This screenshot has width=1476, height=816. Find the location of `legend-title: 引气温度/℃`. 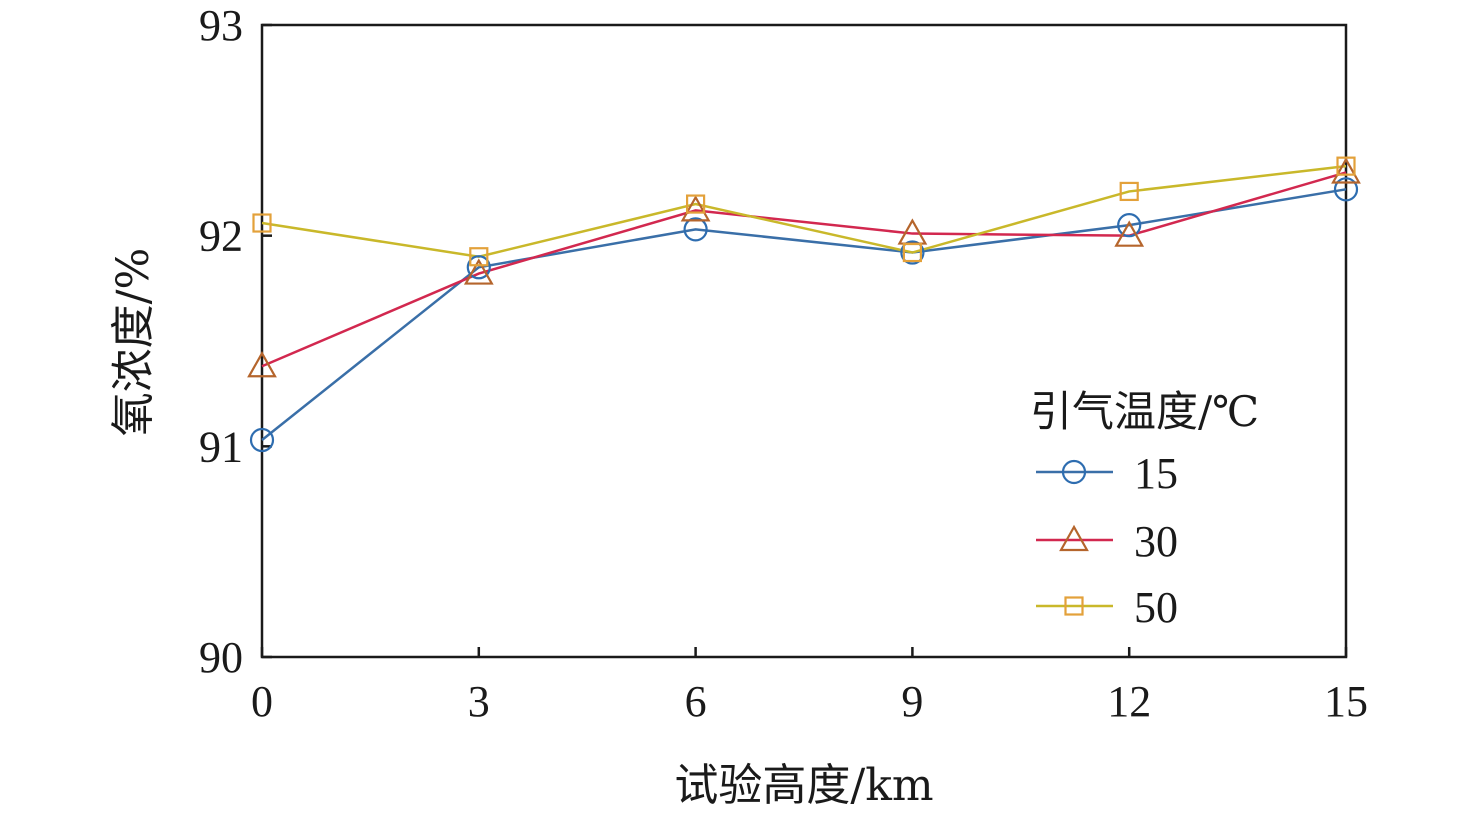

legend-title: 引气温度/℃ is located at coordinates (1144, 411).